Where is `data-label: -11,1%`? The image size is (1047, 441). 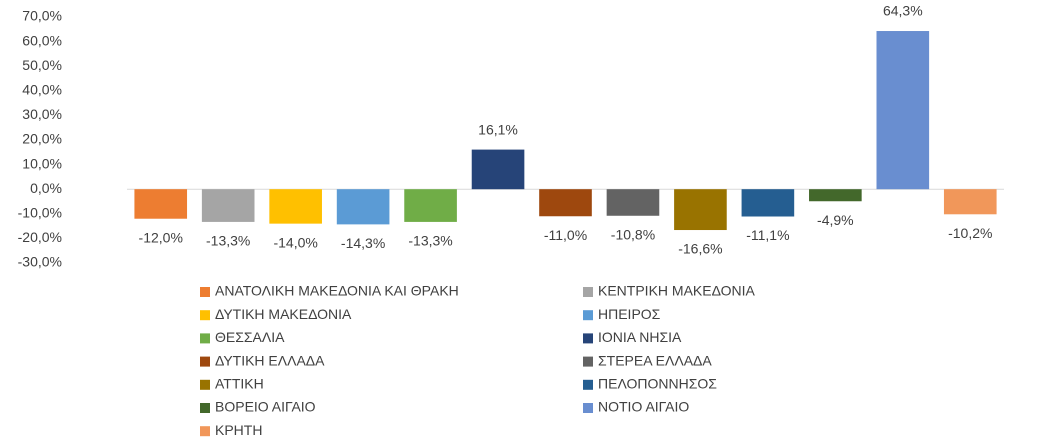 data-label: -11,1% is located at coordinates (767, 235).